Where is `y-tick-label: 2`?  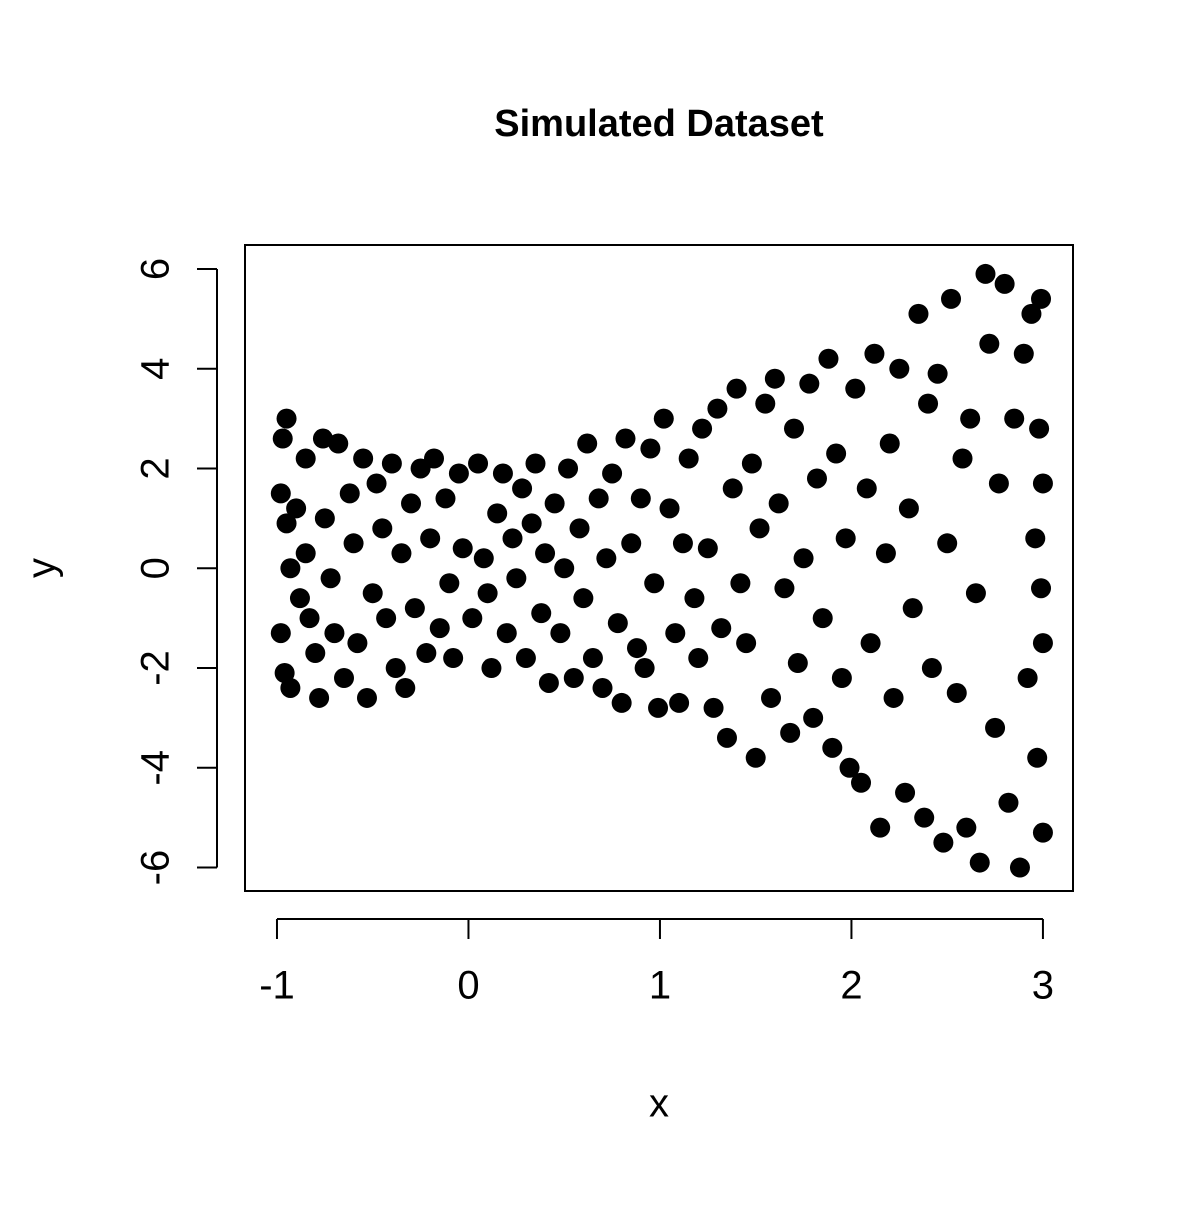 y-tick-label: 2 is located at coordinates (156, 468).